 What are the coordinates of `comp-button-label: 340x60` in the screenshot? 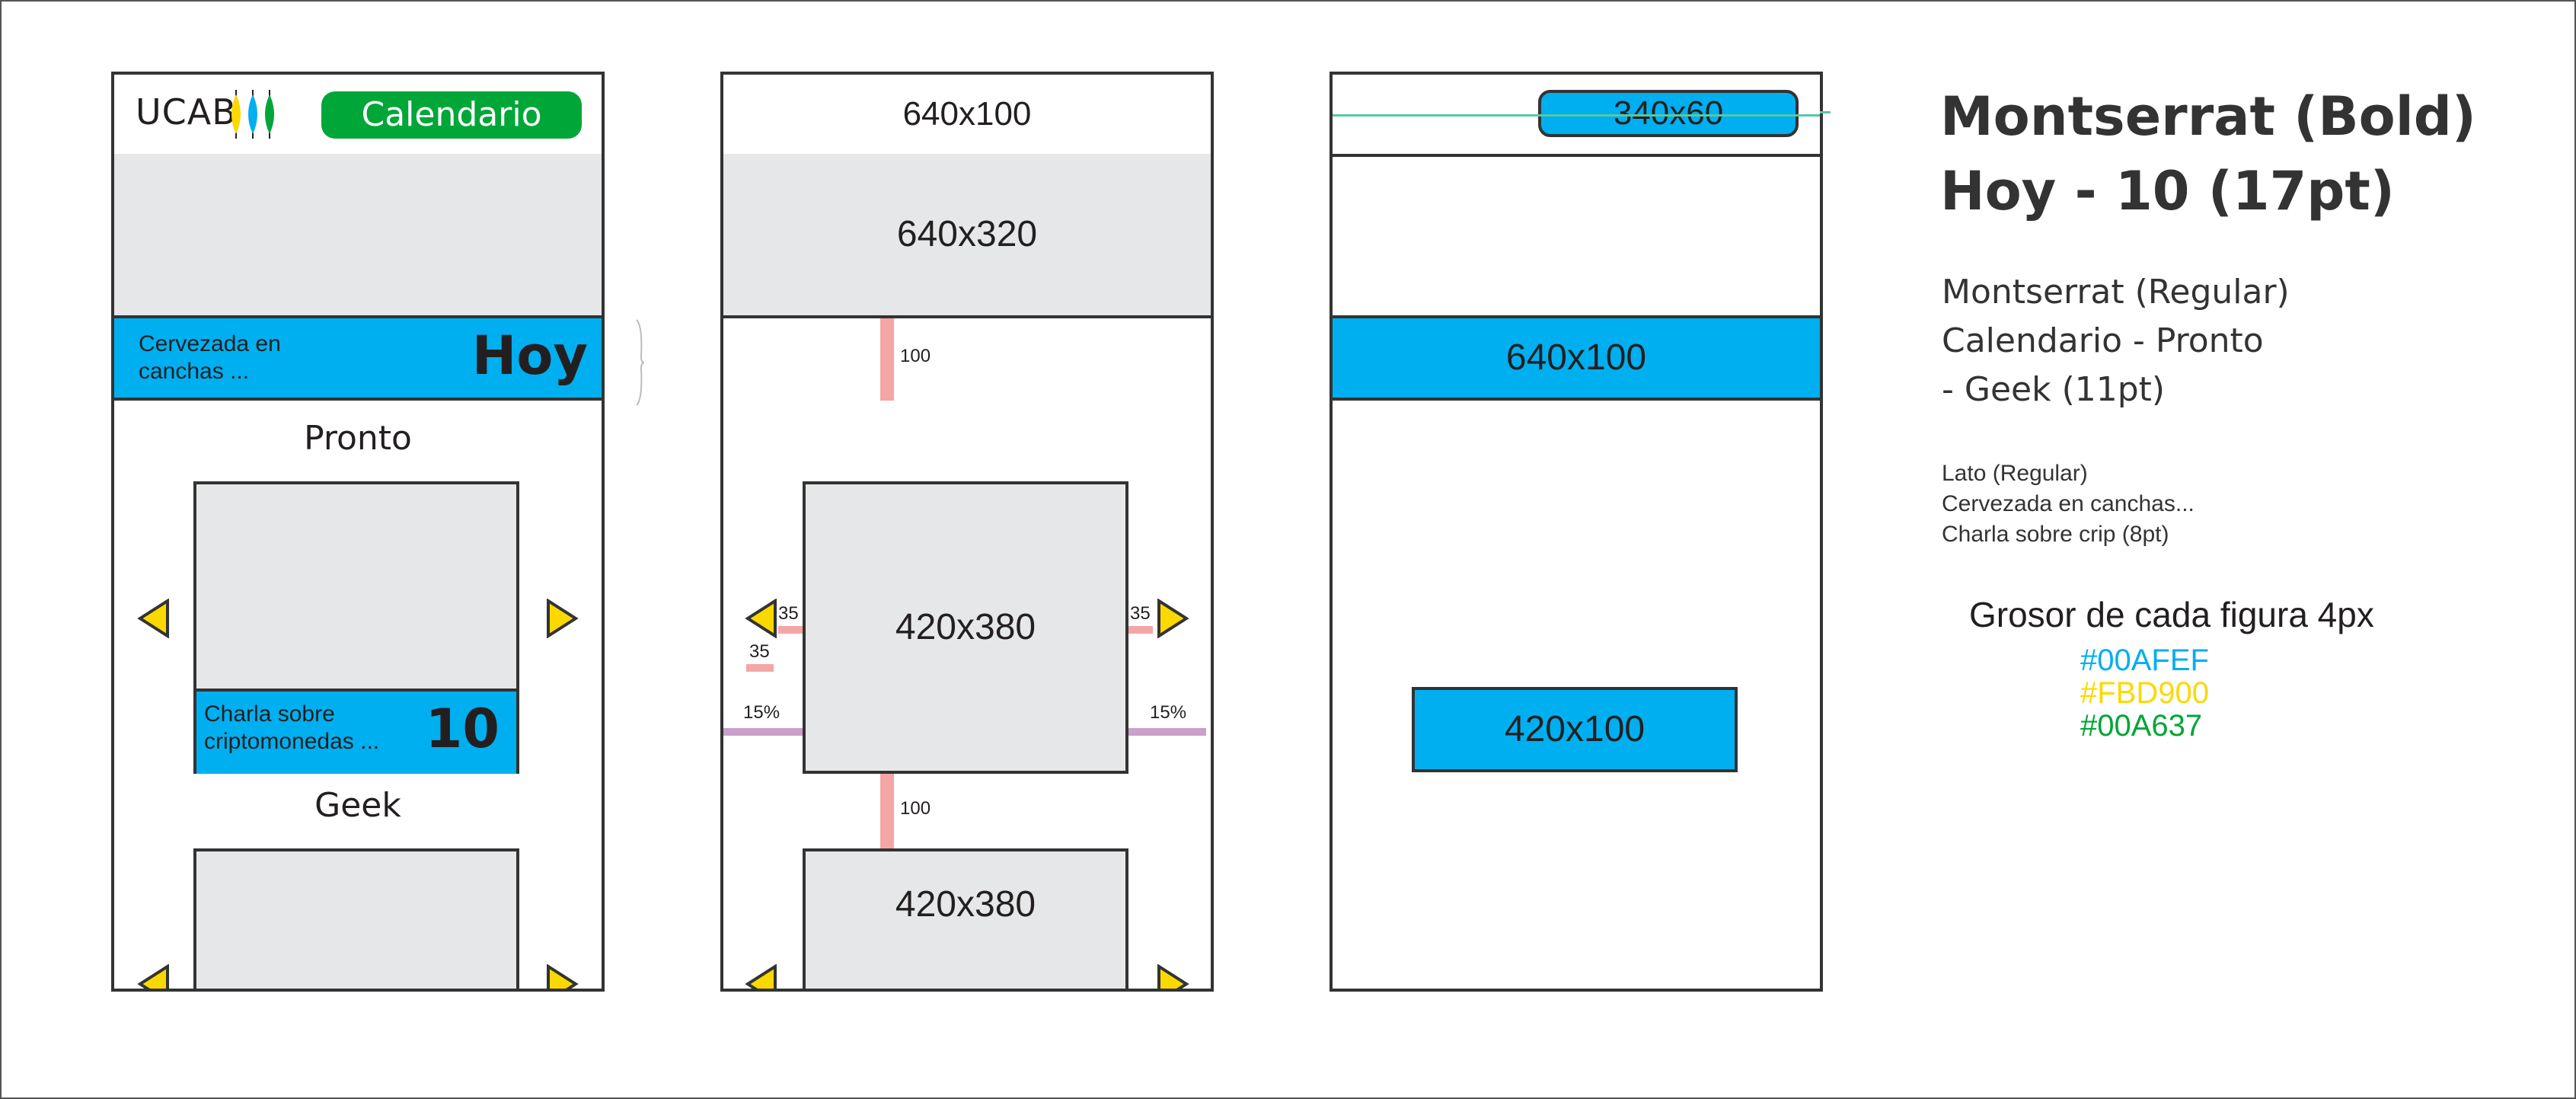 It's located at (1668, 113).